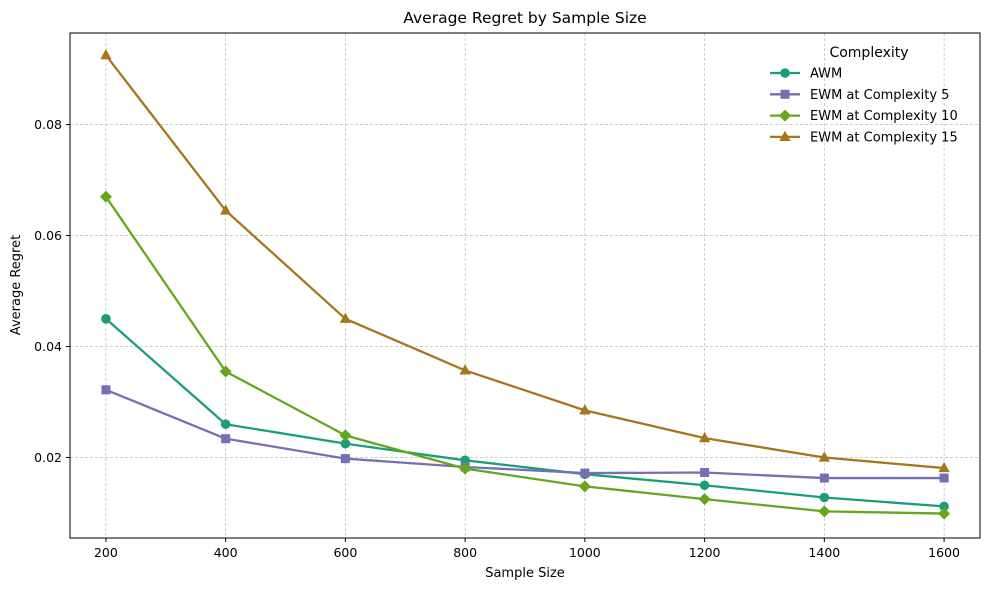 The height and width of the screenshot is (590, 989). Describe the element at coordinates (879, 95) in the screenshot. I see `legend-label: EWM at Complexity 5` at that location.